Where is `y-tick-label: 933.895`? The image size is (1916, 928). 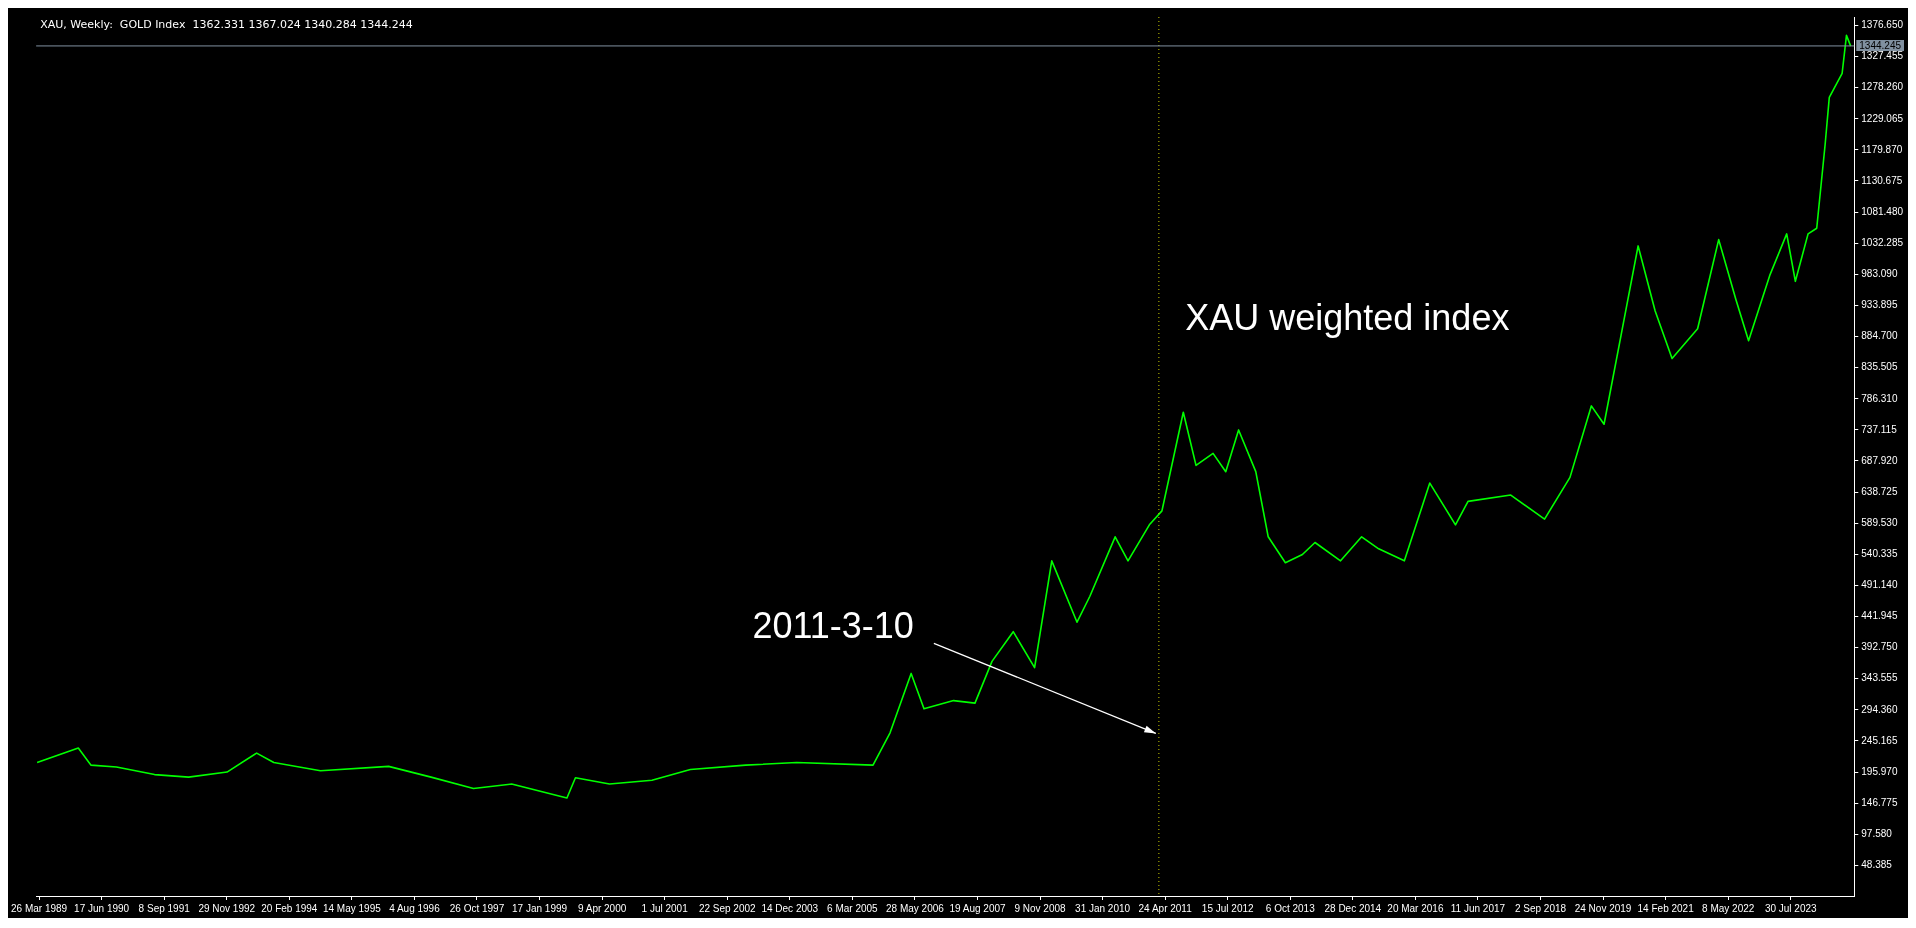
y-tick-label: 933.895 is located at coordinates (1879, 305).